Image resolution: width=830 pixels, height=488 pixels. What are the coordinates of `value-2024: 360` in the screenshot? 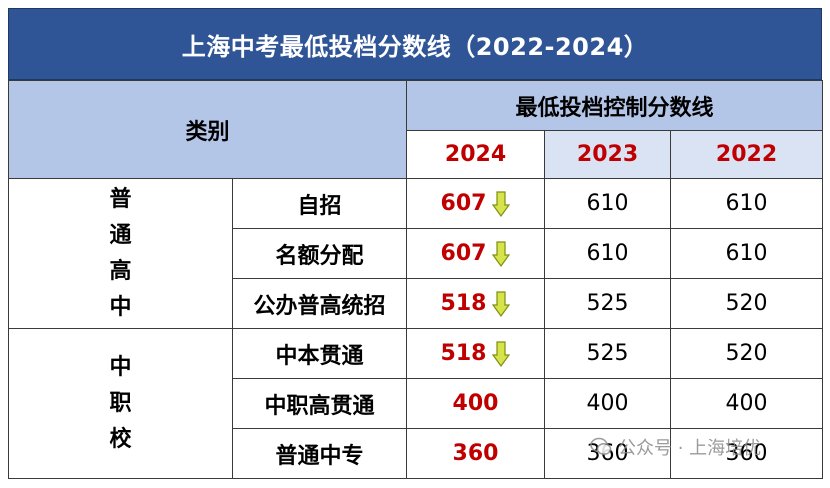 It's located at (476, 453).